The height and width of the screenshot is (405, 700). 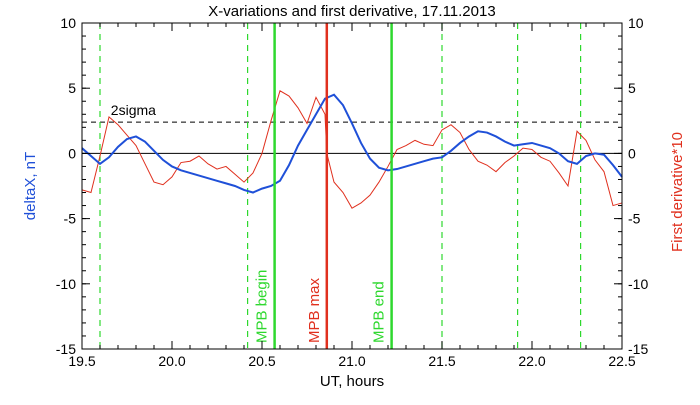 I want to click on y-right-tick-label: -10, so click(x=638, y=284).